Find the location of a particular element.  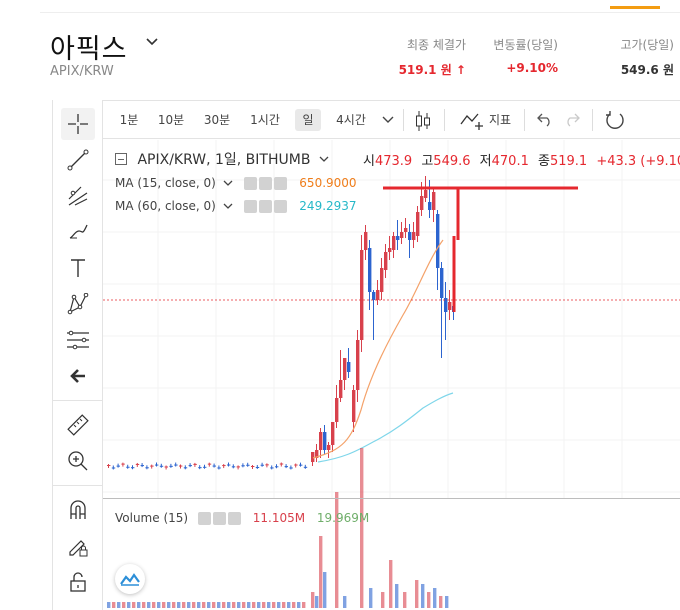

interval-30m-button: 30분 is located at coordinates (217, 120).